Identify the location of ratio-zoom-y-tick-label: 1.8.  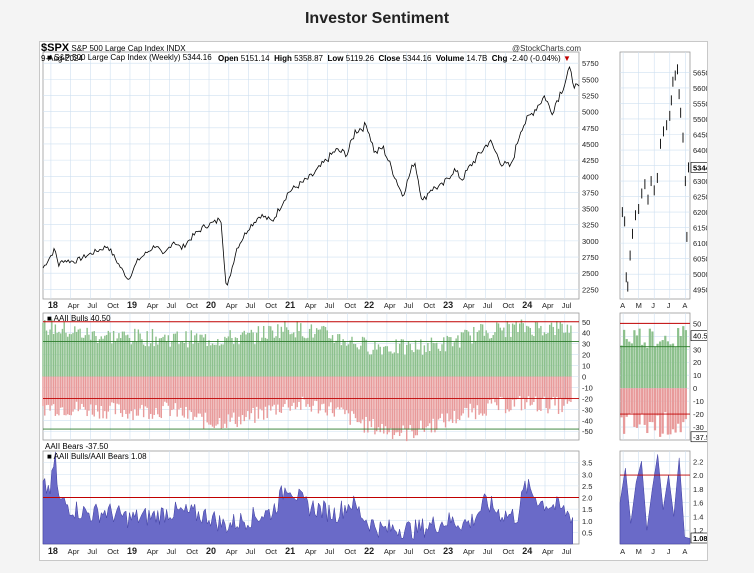
(698, 489).